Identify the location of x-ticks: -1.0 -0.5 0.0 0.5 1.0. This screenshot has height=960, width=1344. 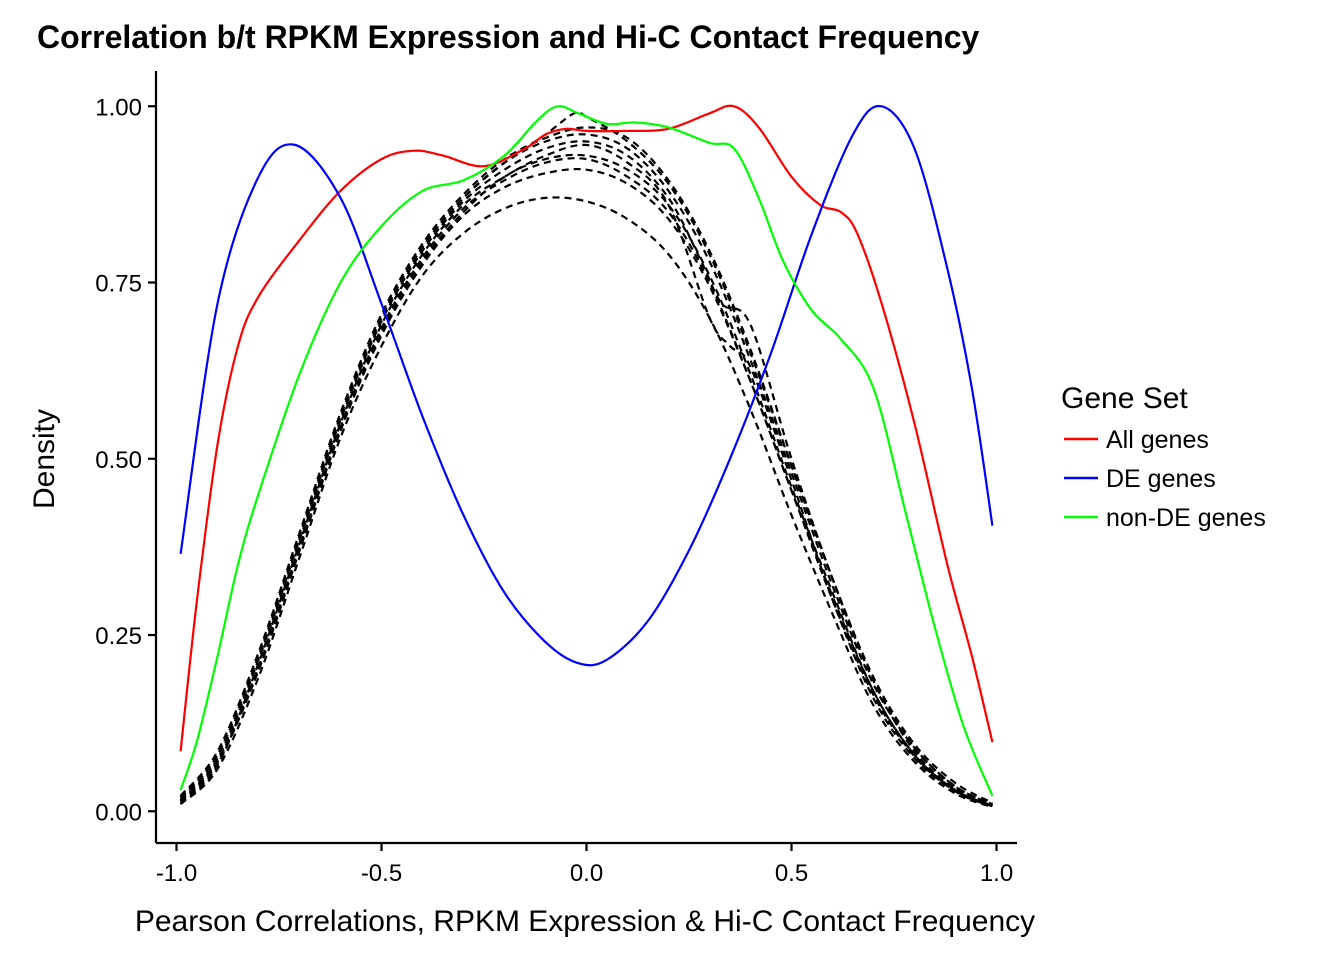
(584, 865).